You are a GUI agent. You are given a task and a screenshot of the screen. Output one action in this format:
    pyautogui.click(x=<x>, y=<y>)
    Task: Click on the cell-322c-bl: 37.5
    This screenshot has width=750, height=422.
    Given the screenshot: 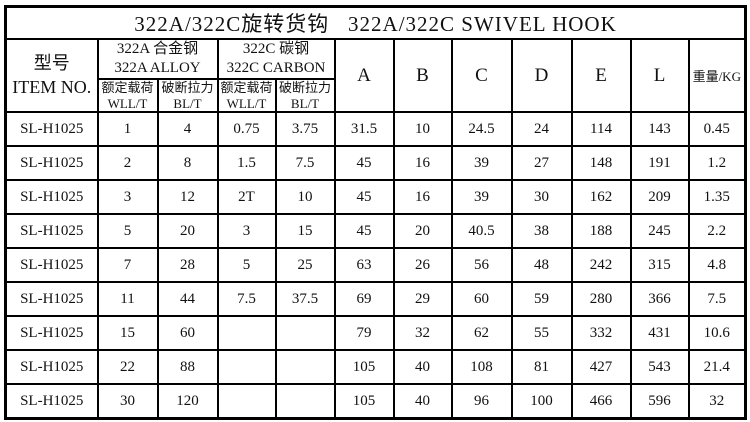 What is the action you would take?
    pyautogui.click(x=305, y=299)
    